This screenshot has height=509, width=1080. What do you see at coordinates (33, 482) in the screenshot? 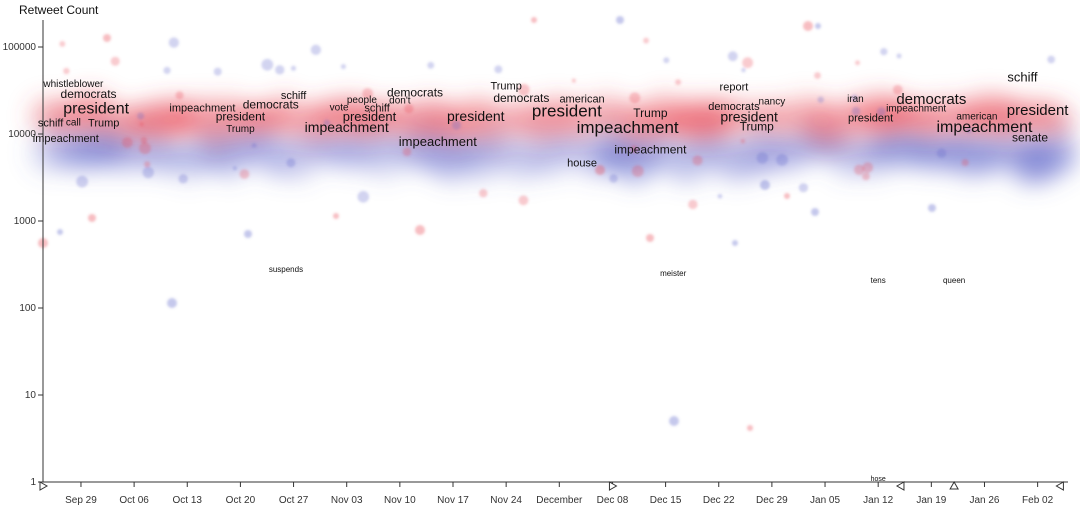
I see `y-tick-label: 1` at bounding box center [33, 482].